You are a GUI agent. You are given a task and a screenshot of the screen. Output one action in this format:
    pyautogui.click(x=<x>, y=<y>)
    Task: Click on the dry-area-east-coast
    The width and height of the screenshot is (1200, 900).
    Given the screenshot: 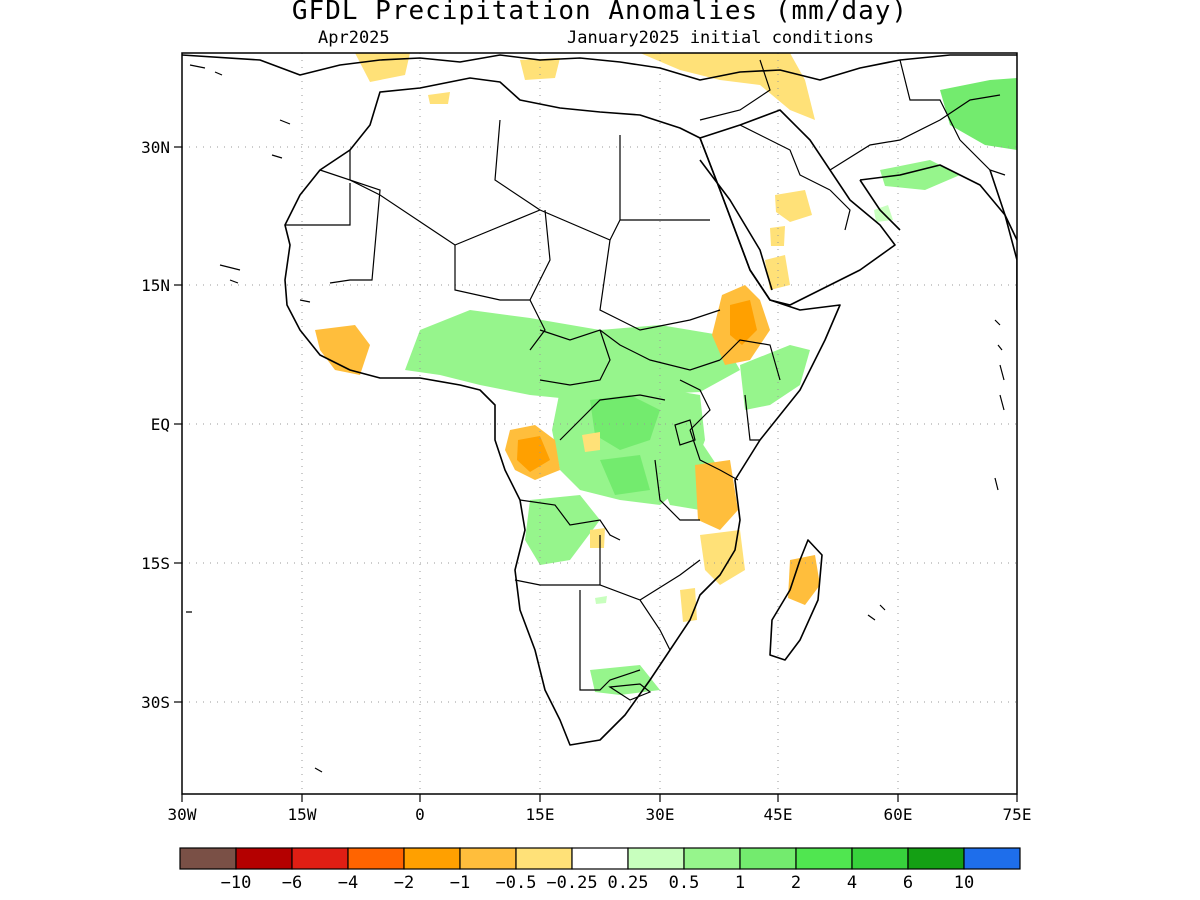 What is the action you would take?
    pyautogui.click(x=716, y=495)
    